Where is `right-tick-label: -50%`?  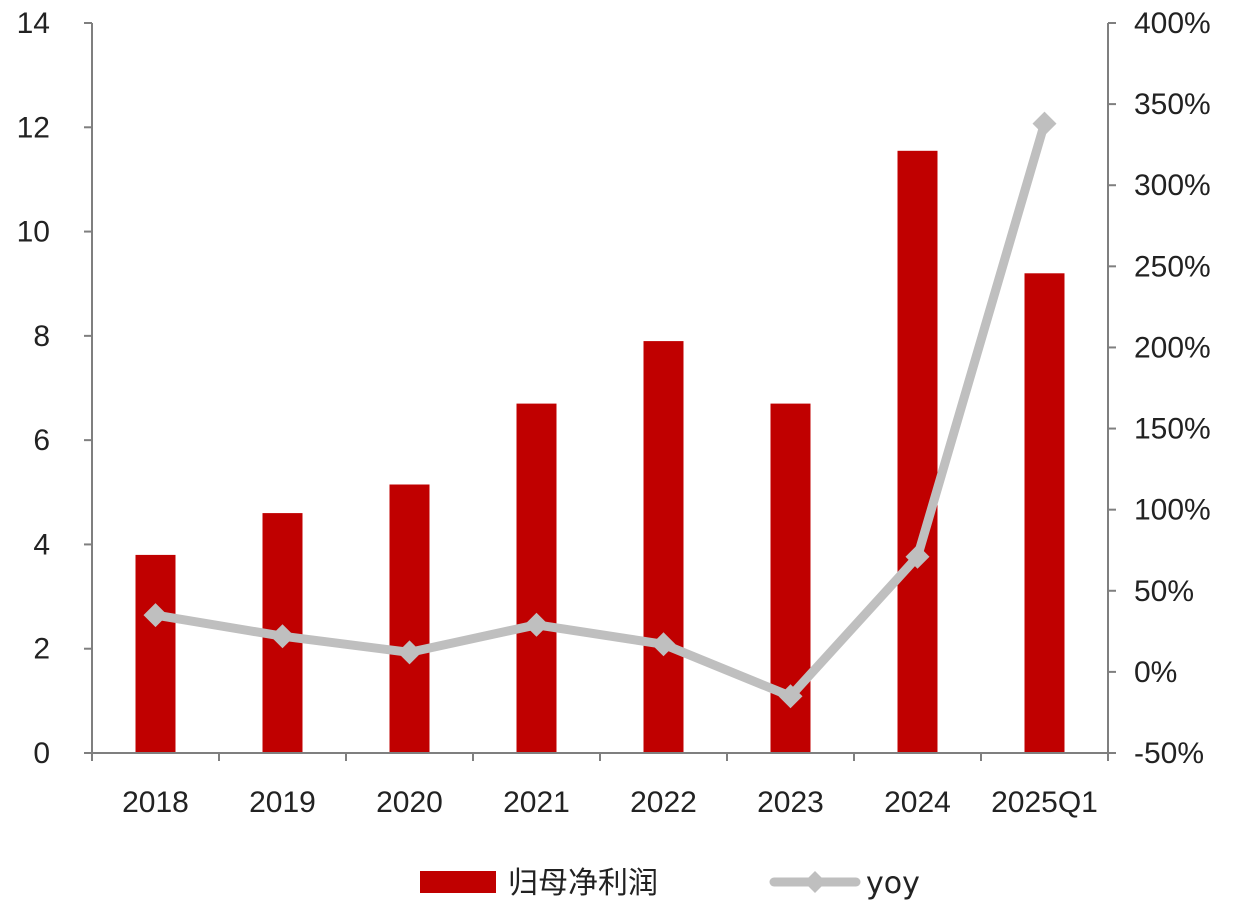
right-tick-label: -50% is located at coordinates (1169, 753).